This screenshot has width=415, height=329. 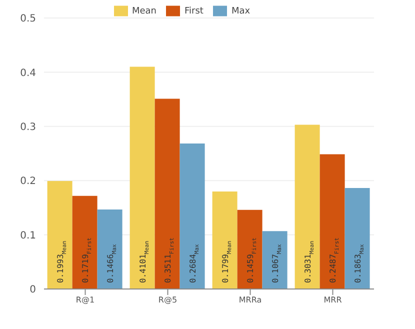 What do you see at coordinates (28, 19) in the screenshot?
I see `y-tick-label: 0.5` at bounding box center [28, 19].